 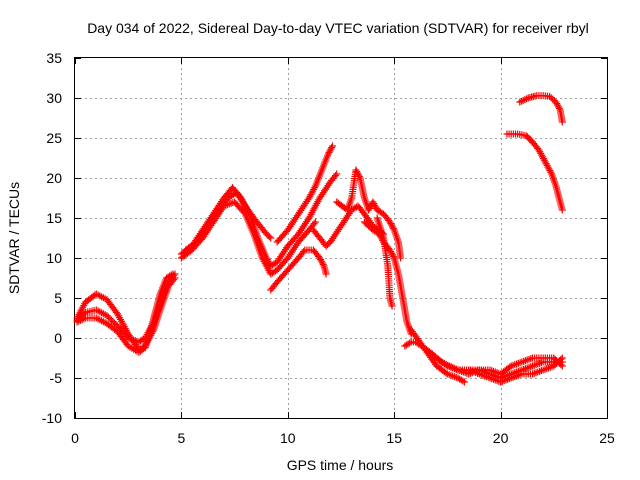 What do you see at coordinates (52, 238) in the screenshot?
I see `y-tick-labels: -10 -5 0 5 10 15 20 25 30 35` at bounding box center [52, 238].